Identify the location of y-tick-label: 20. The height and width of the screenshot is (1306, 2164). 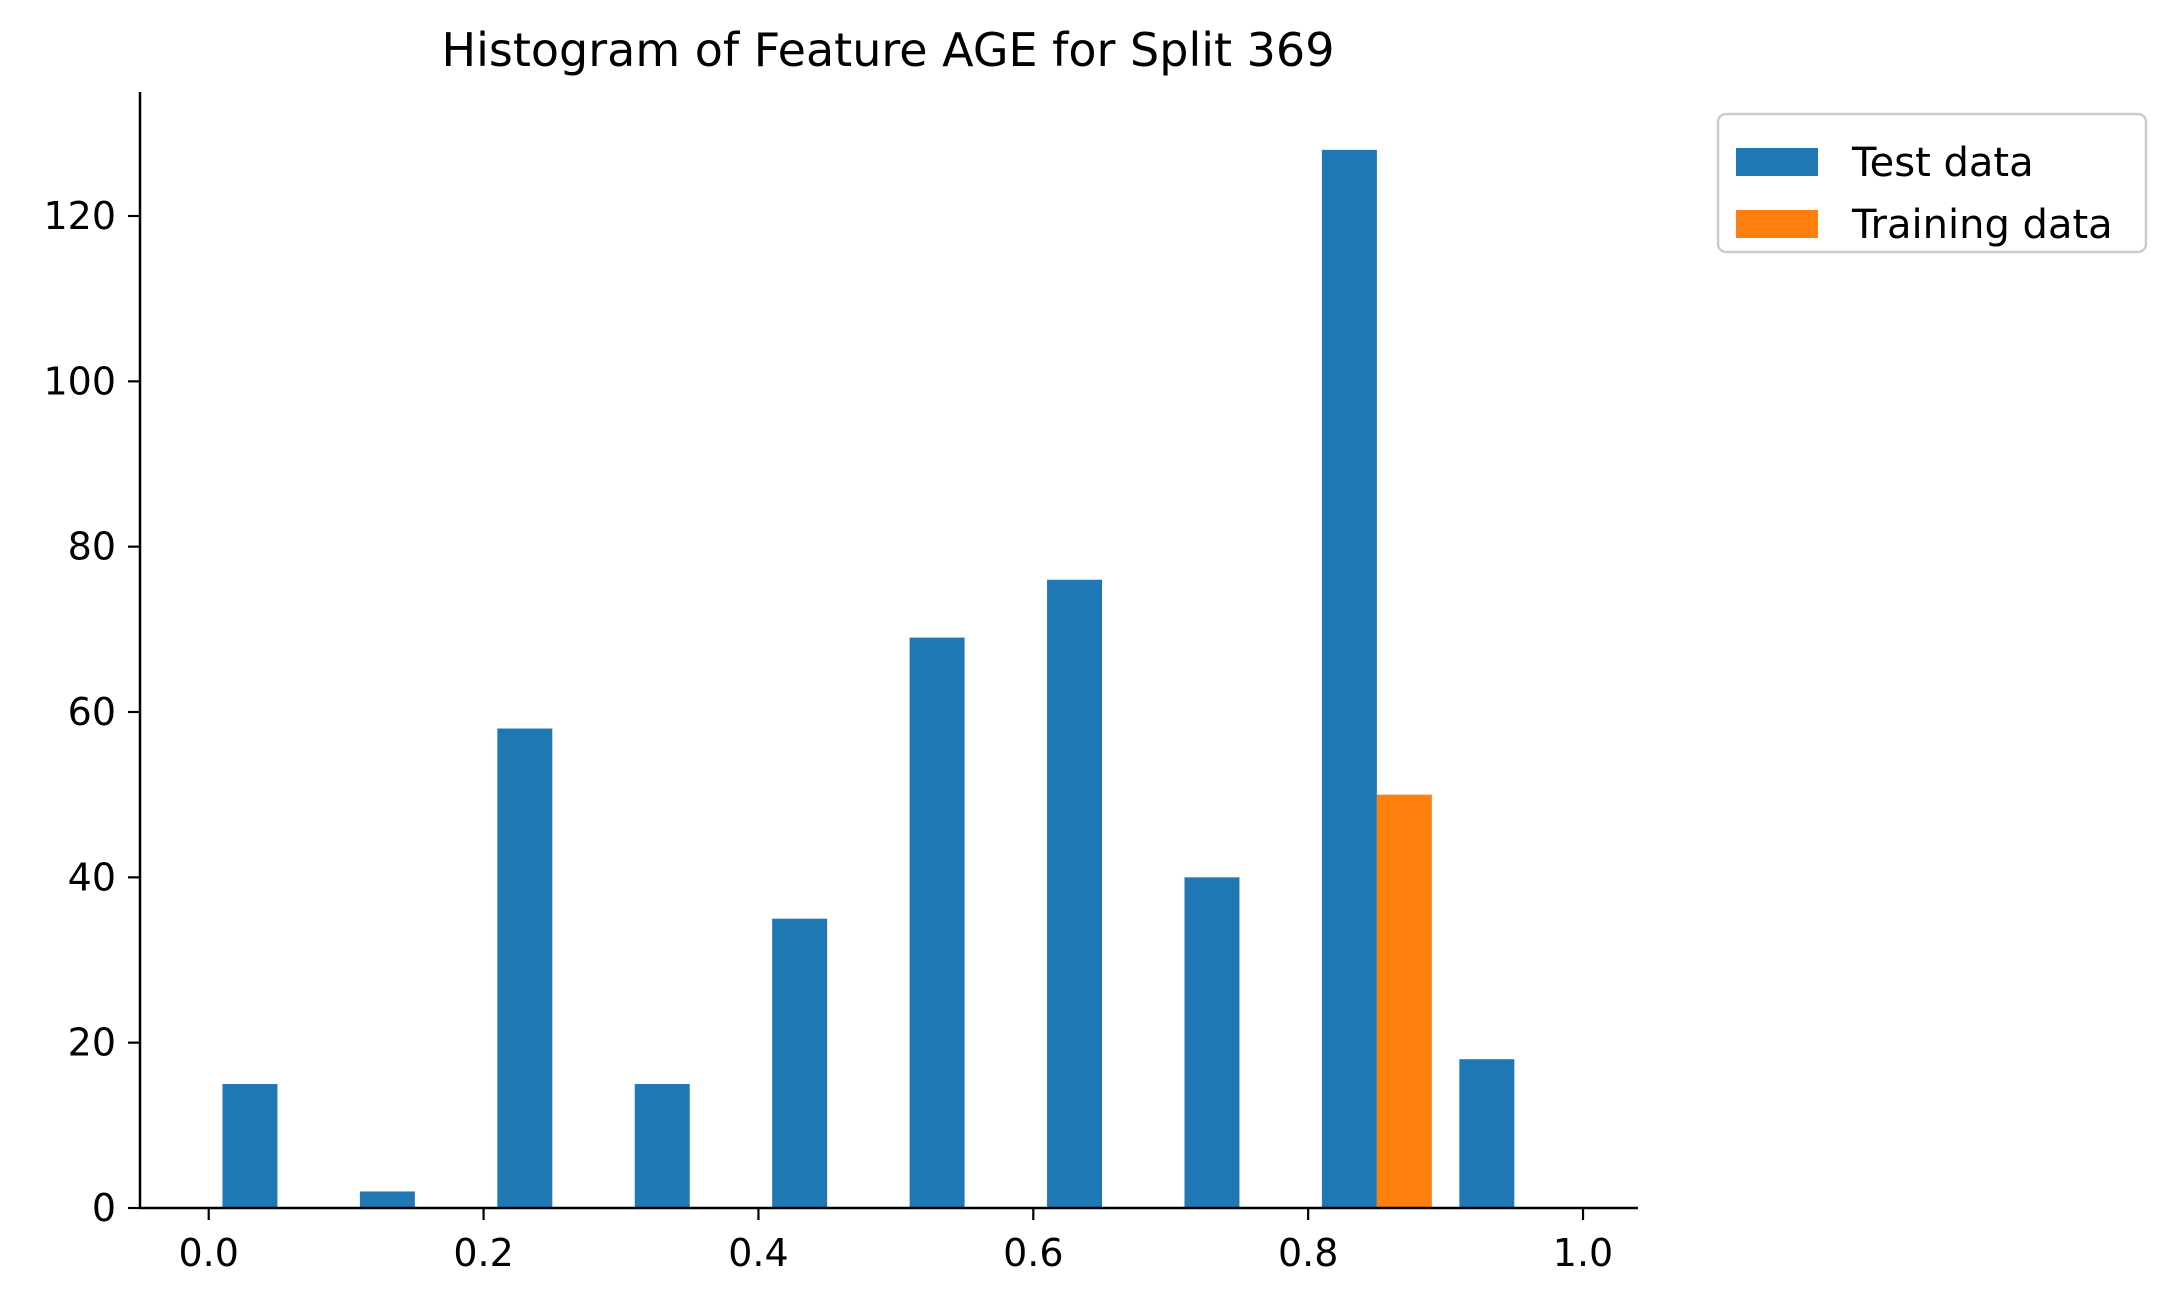
(92, 1043).